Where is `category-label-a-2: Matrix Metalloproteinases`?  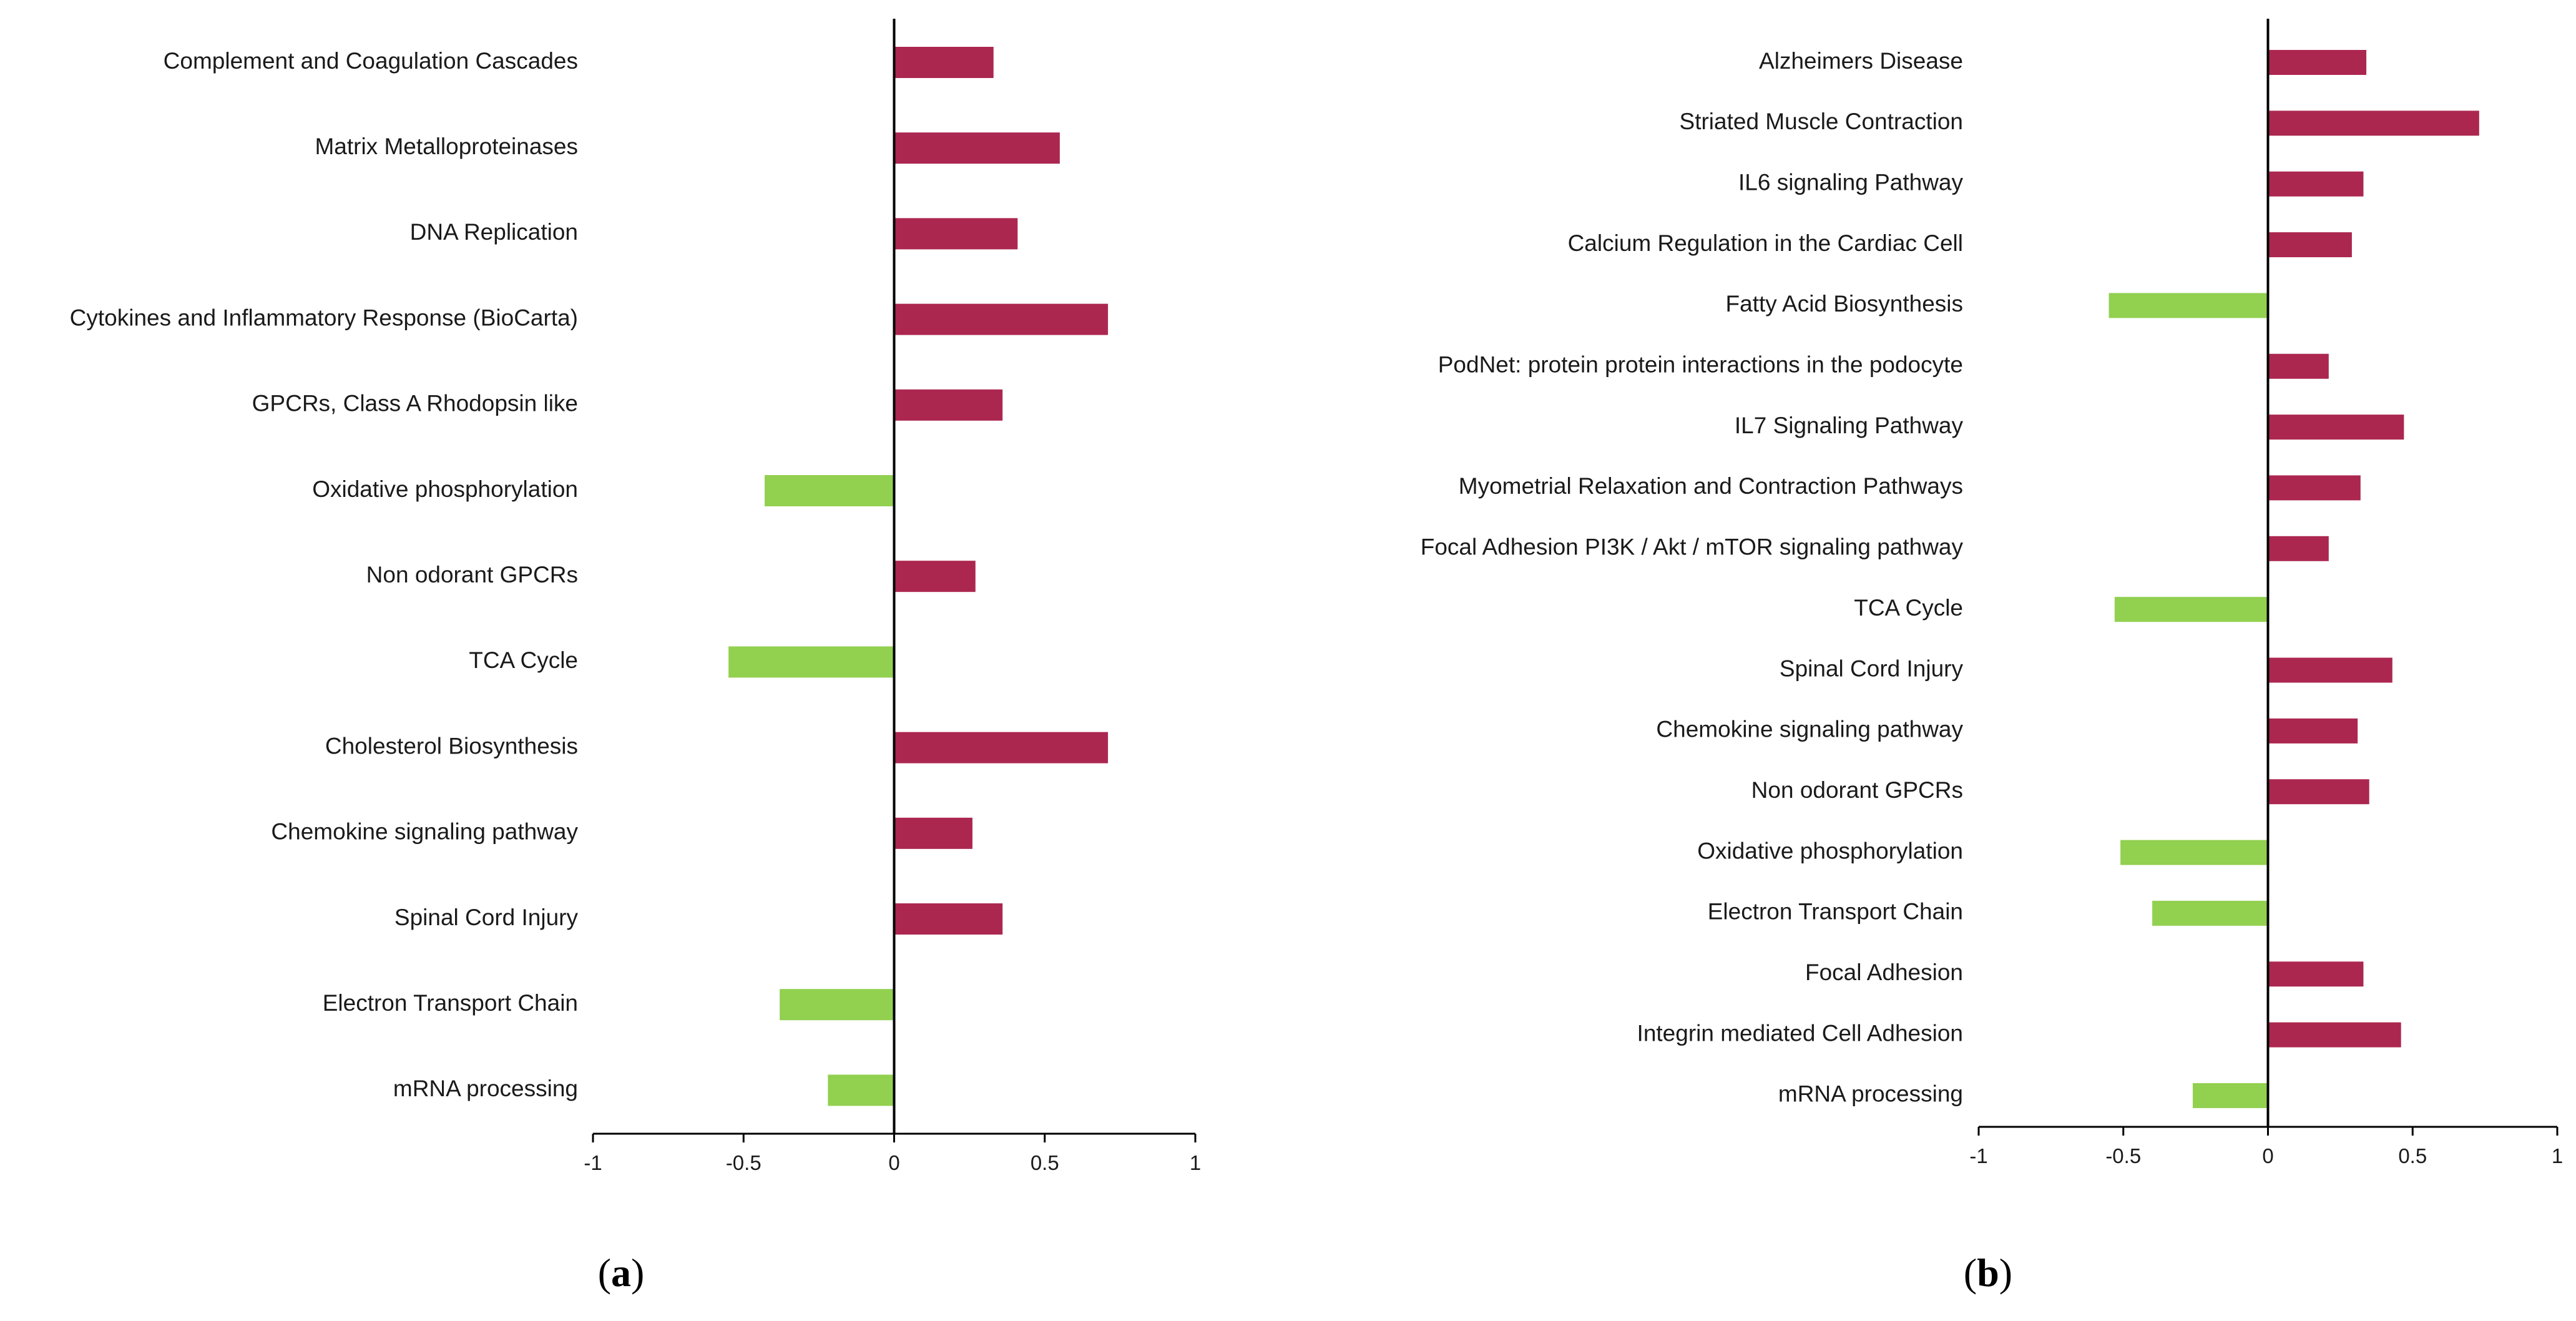
category-label-a-2: Matrix Metalloproteinases is located at coordinates (446, 146).